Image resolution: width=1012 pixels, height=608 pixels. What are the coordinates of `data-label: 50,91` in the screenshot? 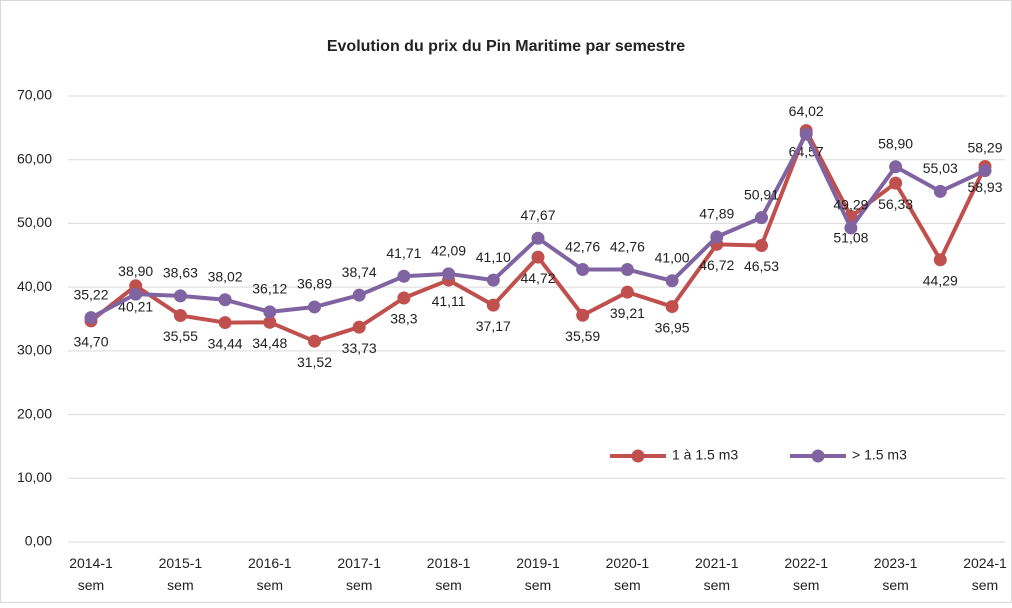 It's located at (761, 194).